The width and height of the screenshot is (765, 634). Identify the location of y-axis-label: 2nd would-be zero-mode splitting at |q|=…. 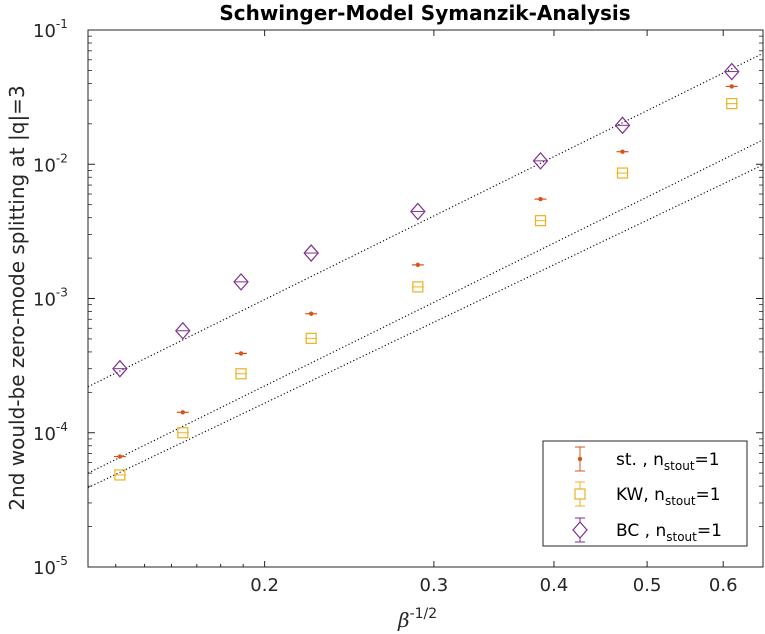
(17, 297).